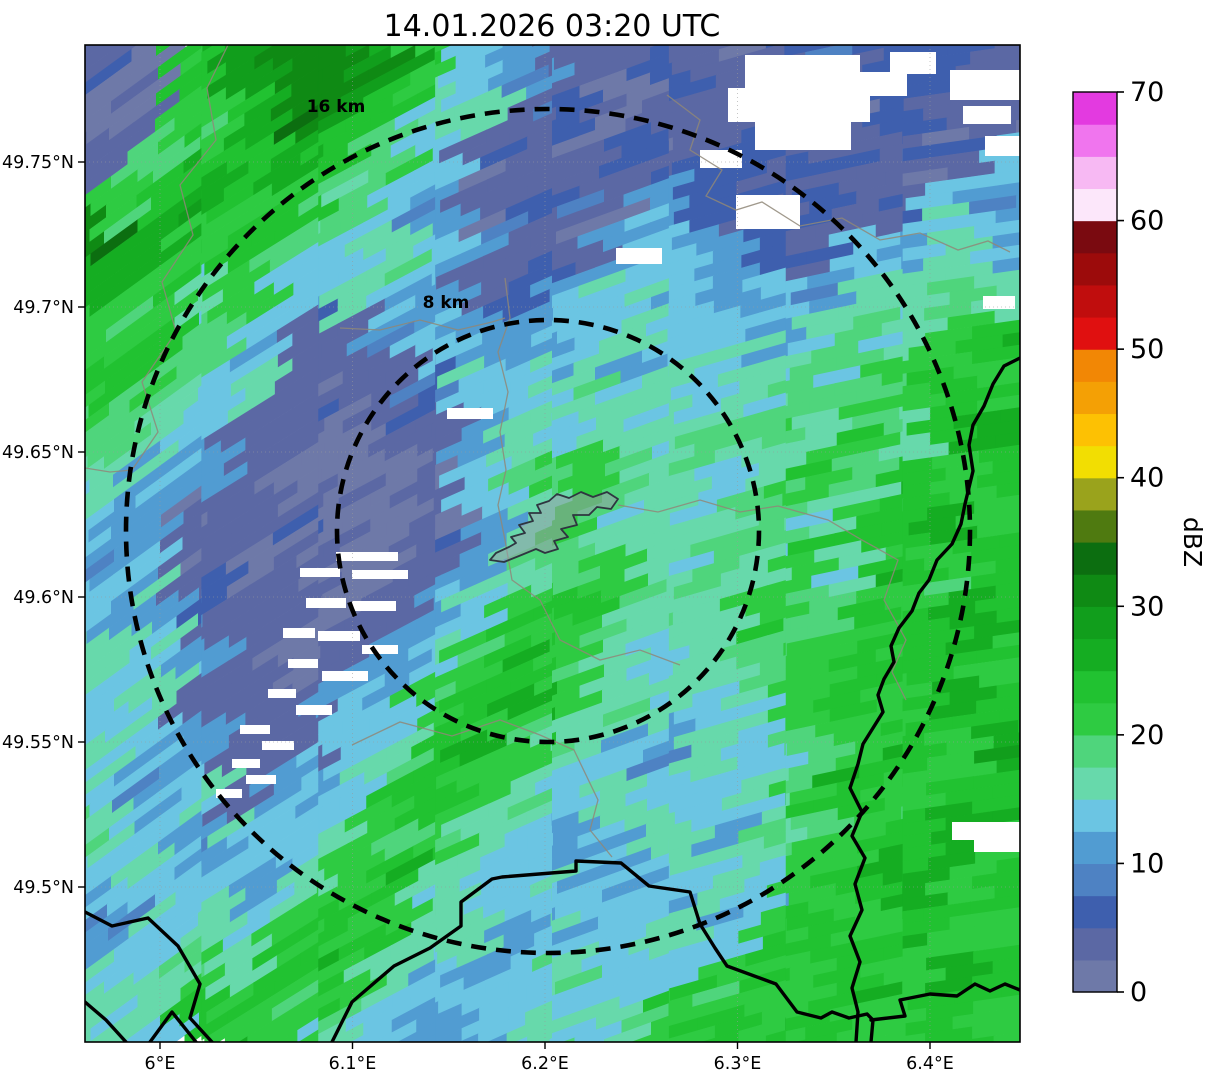 The height and width of the screenshot is (1073, 1207). I want to click on y-tick-label: 49.75°N, so click(38, 163).